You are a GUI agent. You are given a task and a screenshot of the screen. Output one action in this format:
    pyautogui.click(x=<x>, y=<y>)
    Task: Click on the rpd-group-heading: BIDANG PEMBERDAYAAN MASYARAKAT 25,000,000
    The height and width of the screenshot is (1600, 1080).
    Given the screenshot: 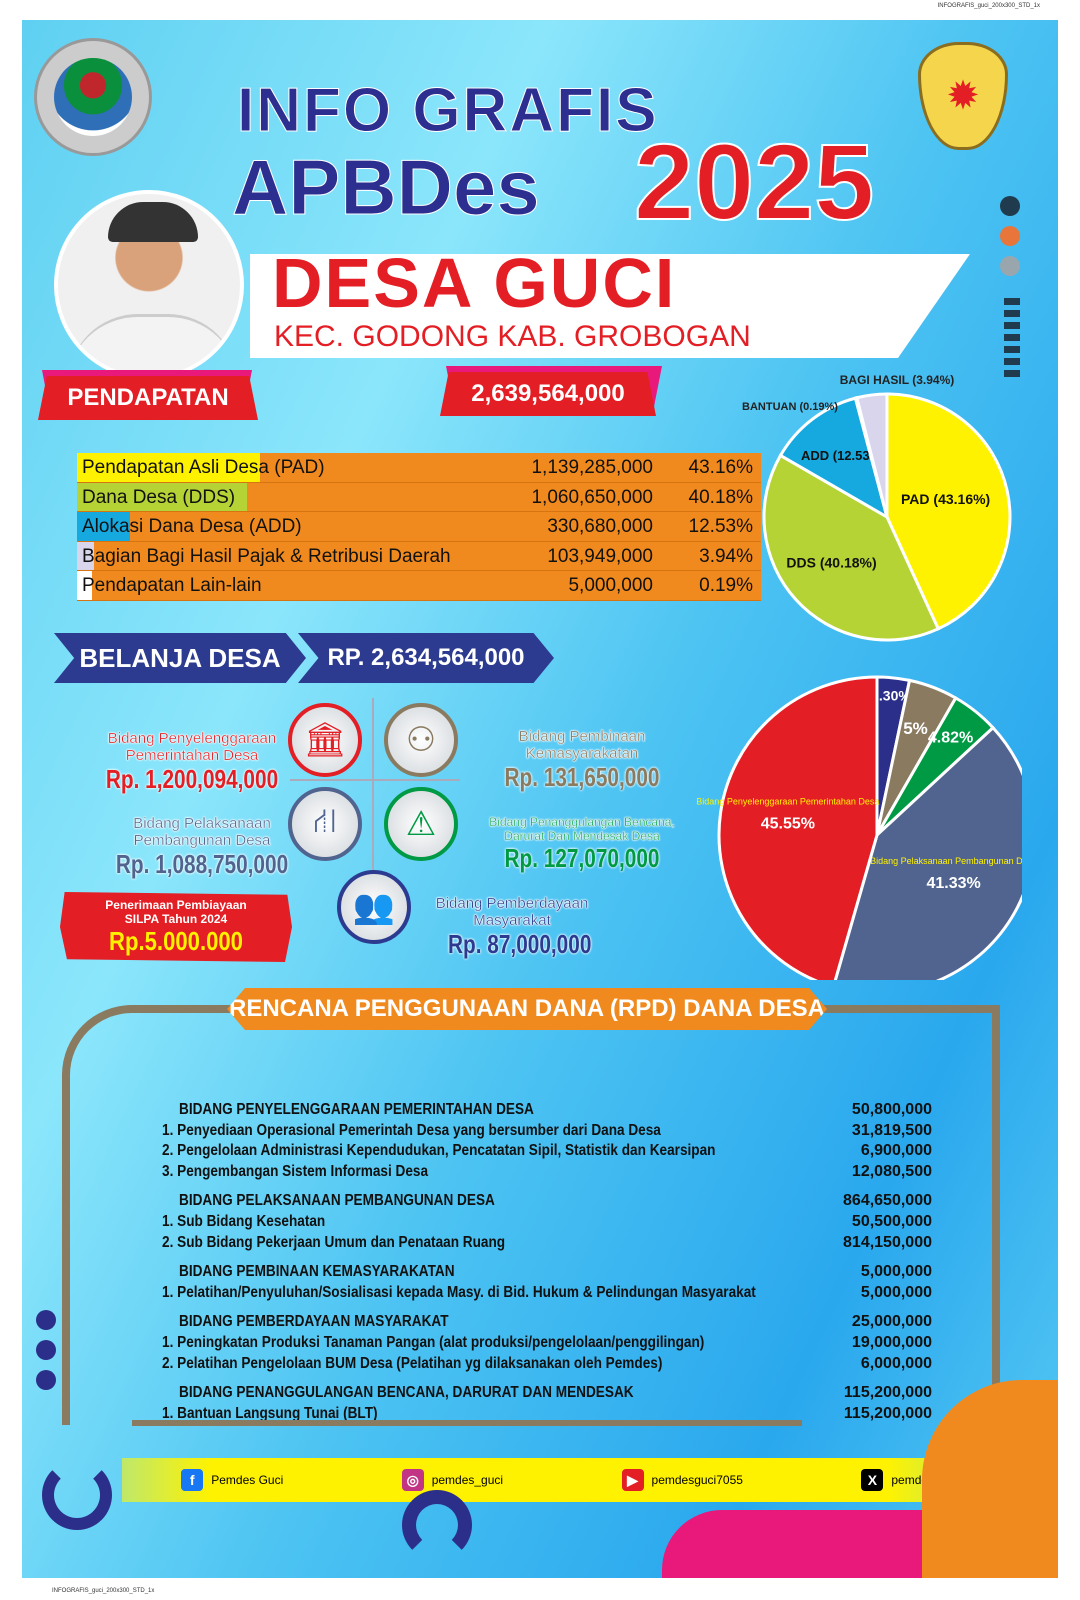 What is the action you would take?
    pyautogui.click(x=547, y=1322)
    